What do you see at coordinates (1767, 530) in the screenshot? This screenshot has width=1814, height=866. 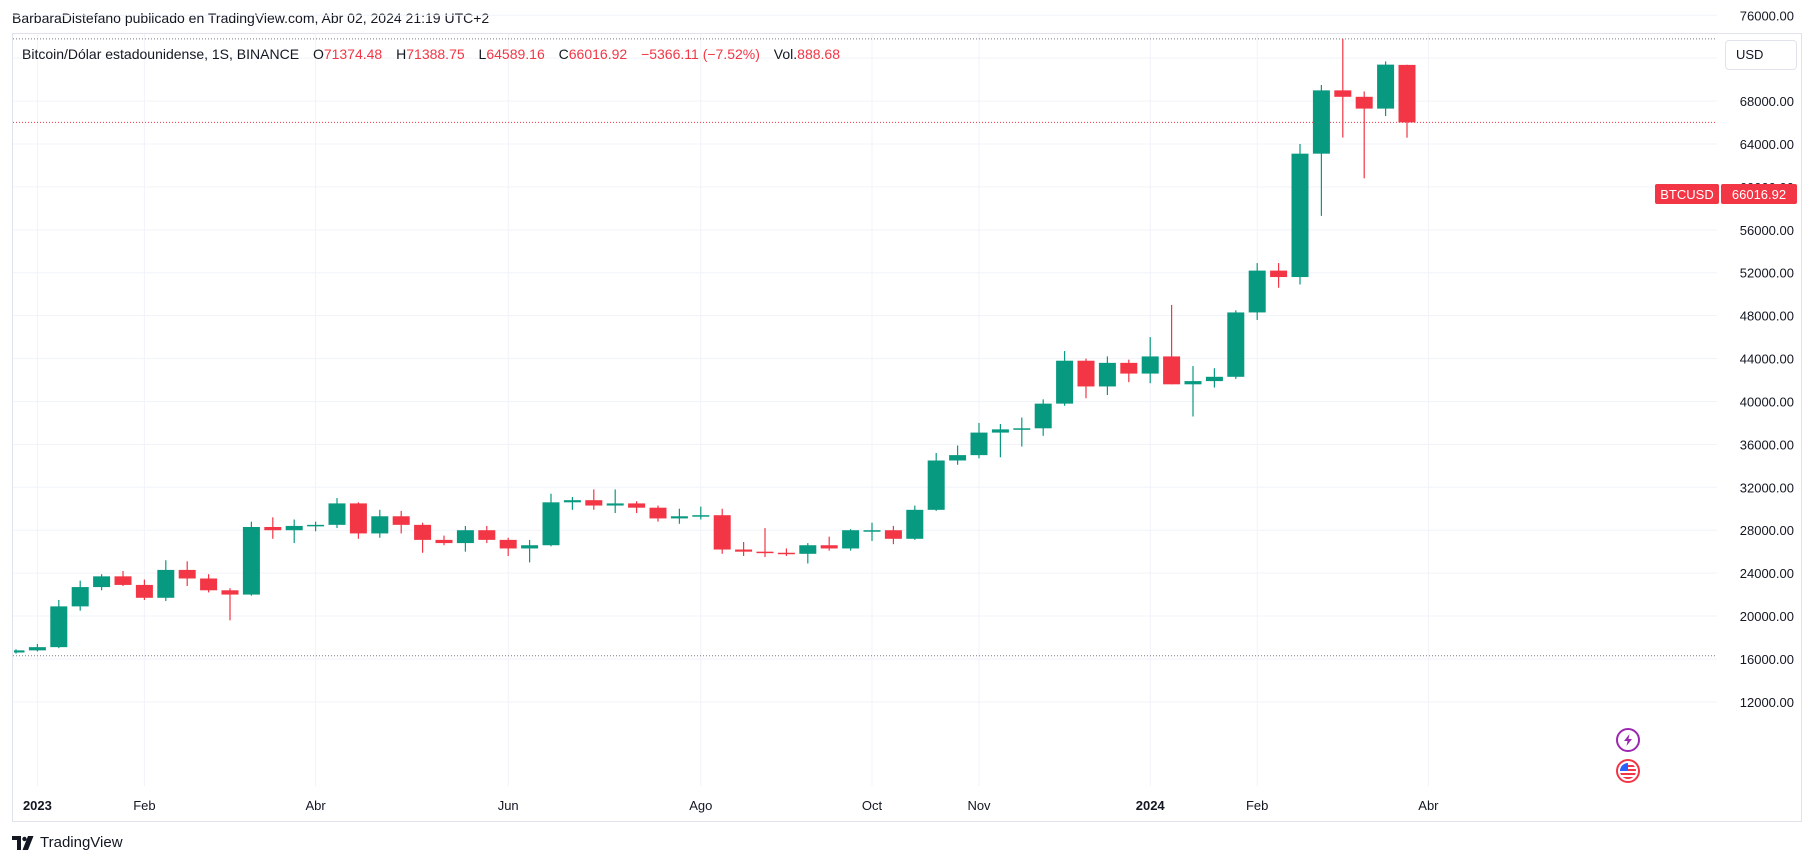 I see `y-tick-label: 28000.00` at bounding box center [1767, 530].